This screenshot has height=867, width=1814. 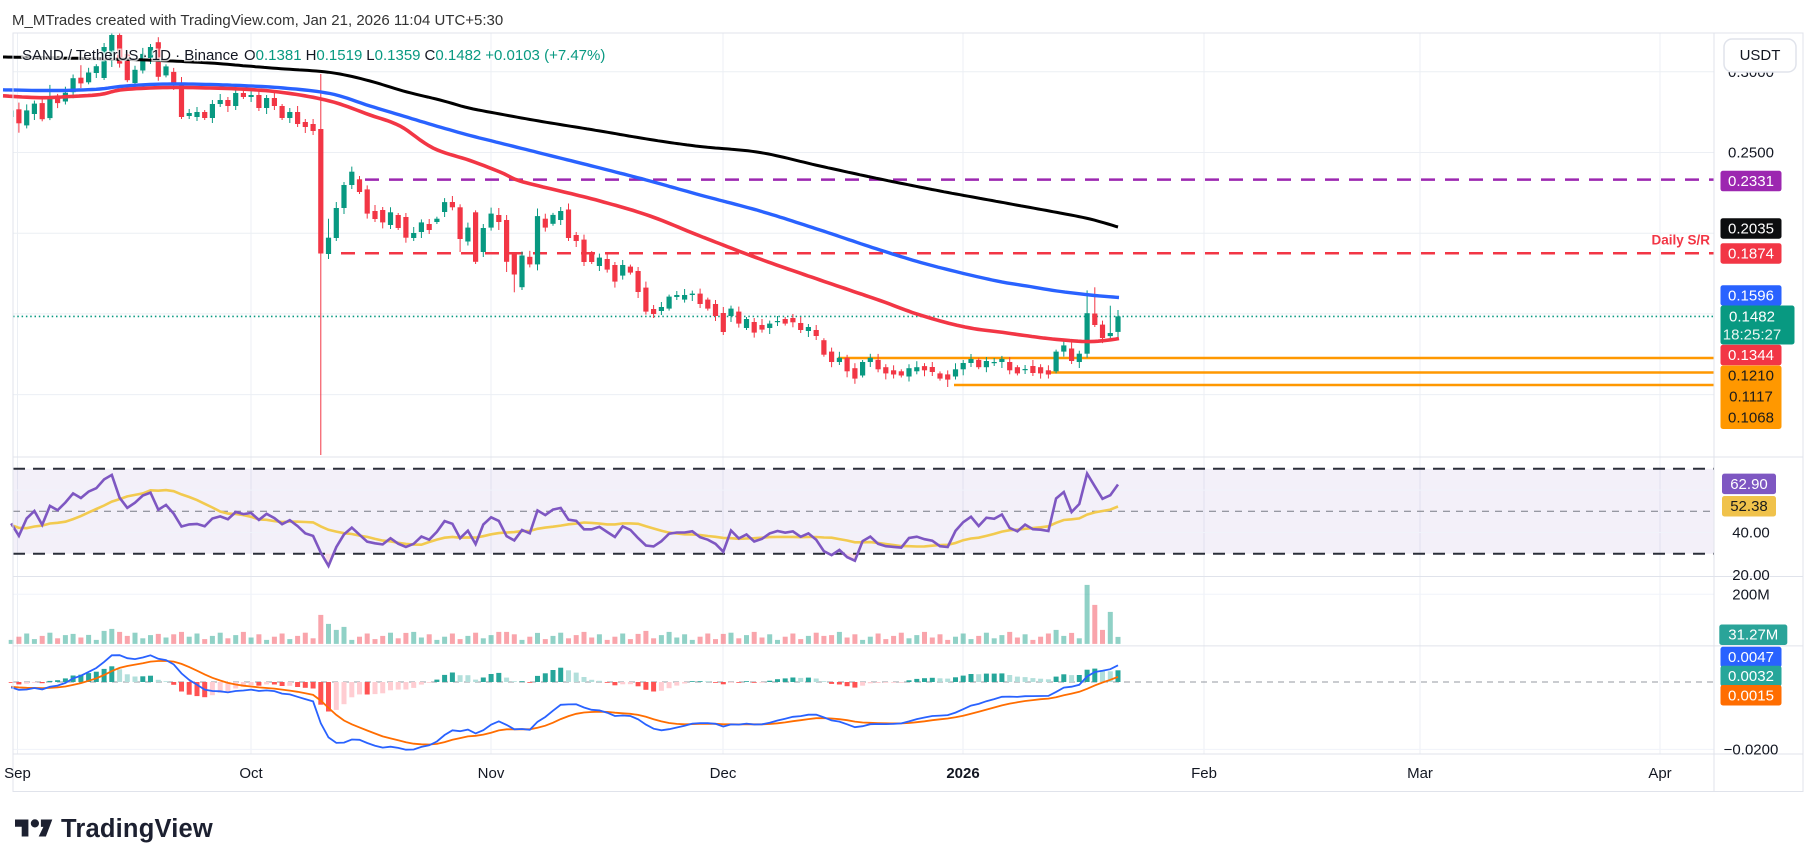 What do you see at coordinates (1751, 397) in the screenshot?
I see `svg-text: 0.1117` at bounding box center [1751, 397].